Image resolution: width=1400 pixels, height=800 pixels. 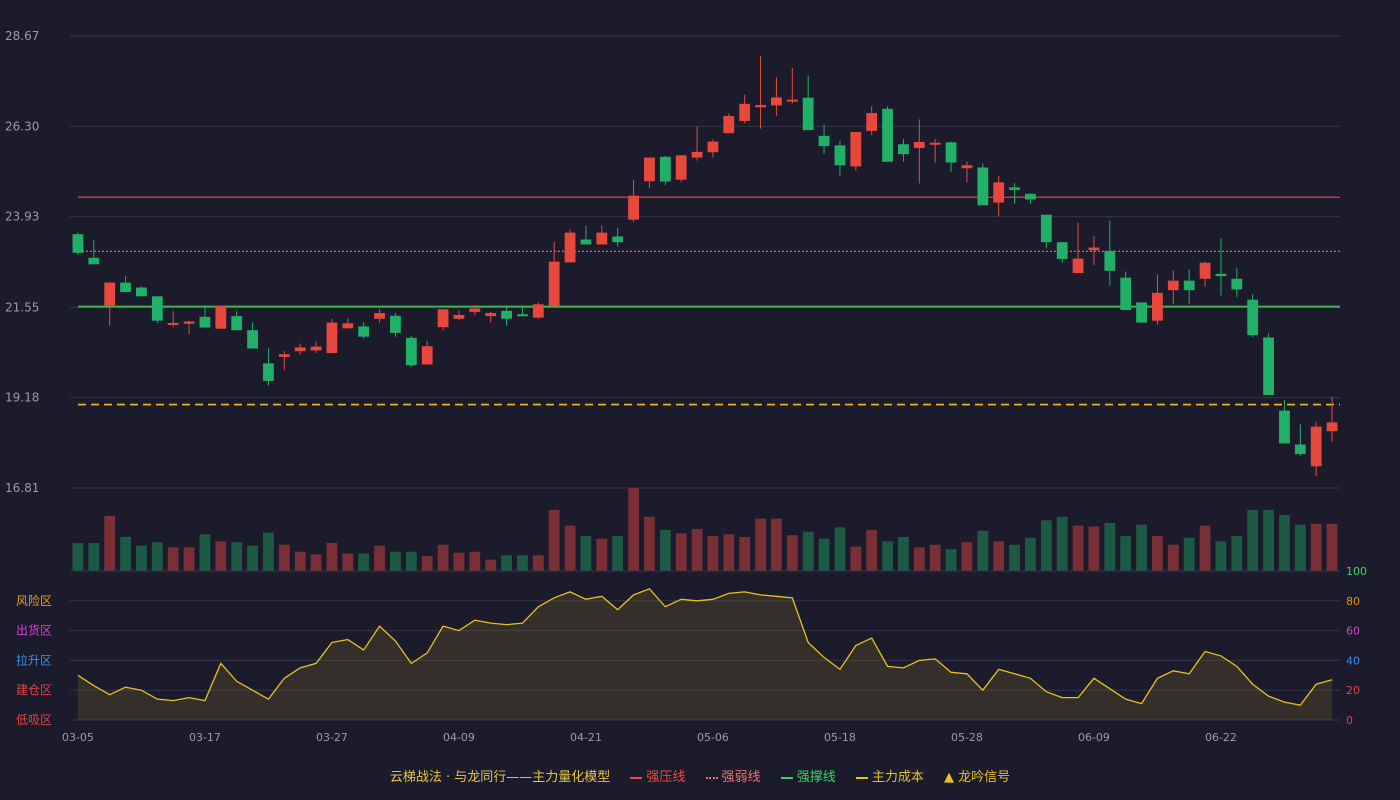 I want to click on oscillator-tick-label: 100, so click(x=1356, y=571).